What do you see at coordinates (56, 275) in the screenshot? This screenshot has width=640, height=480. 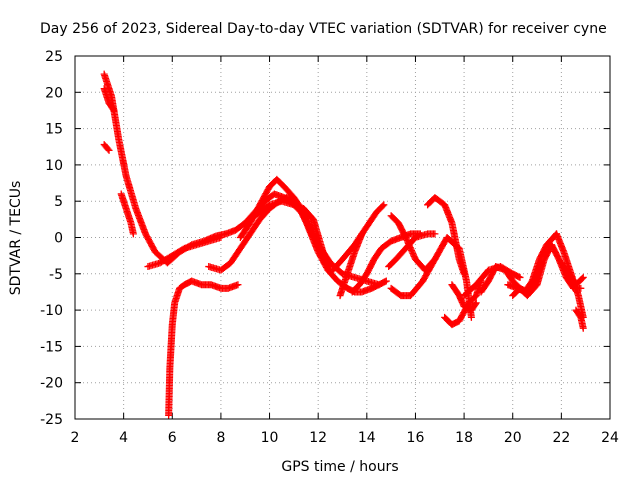 I see `y-tick-label: -5` at bounding box center [56, 275].